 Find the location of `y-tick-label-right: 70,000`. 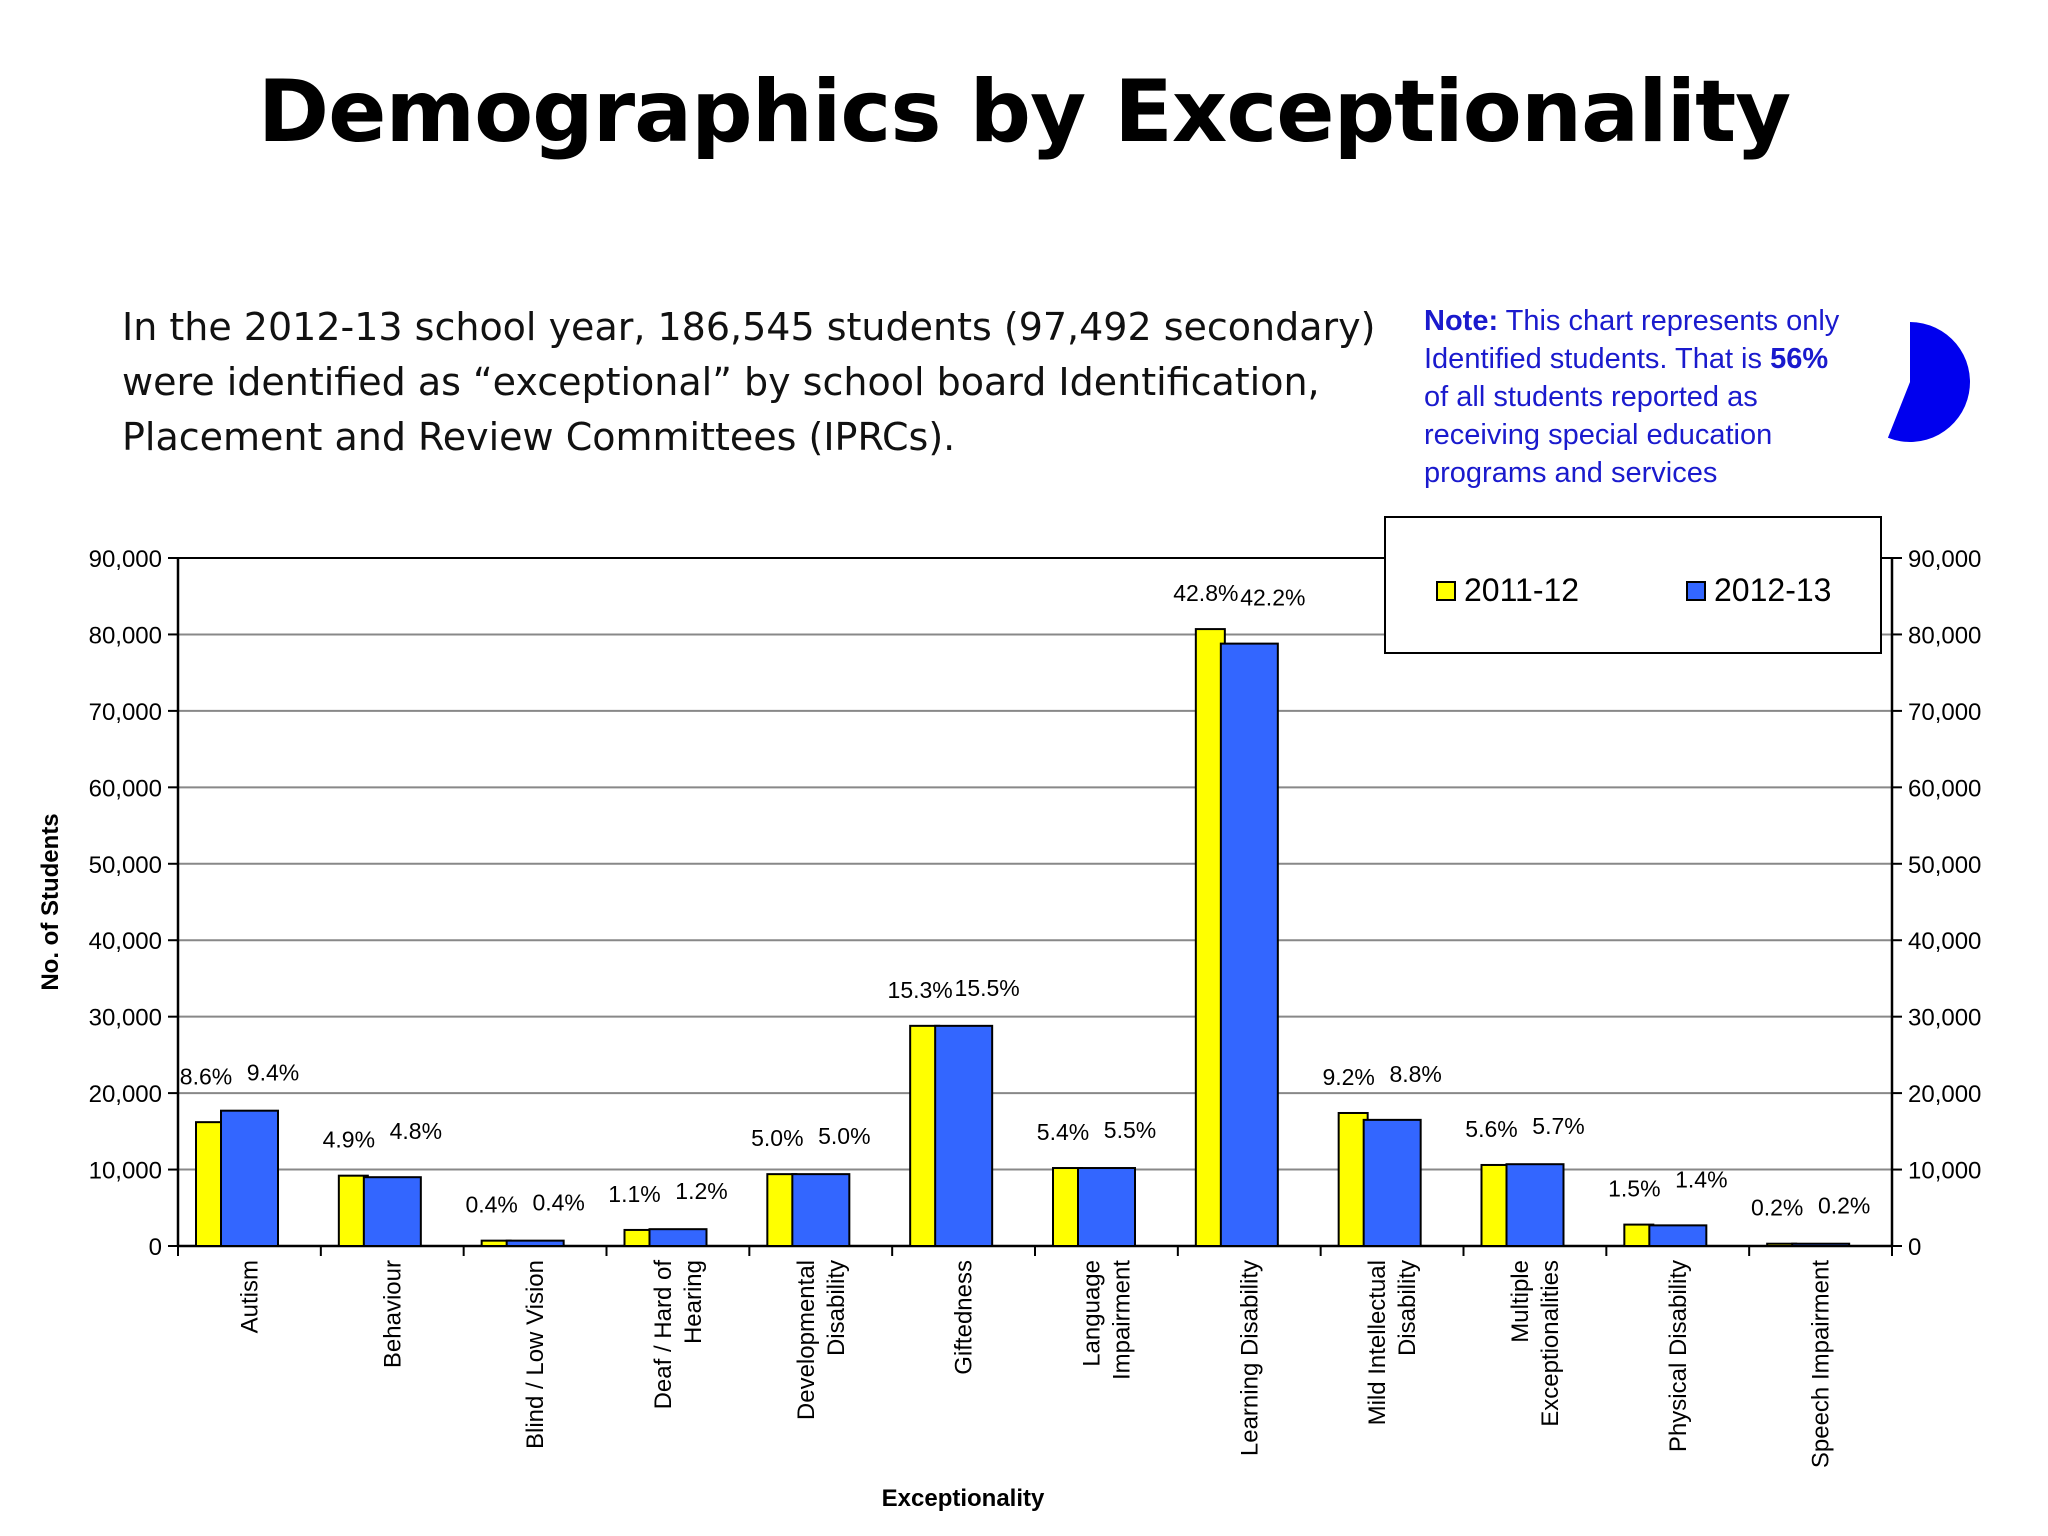

y-tick-label-right: 70,000 is located at coordinates (1944, 712).